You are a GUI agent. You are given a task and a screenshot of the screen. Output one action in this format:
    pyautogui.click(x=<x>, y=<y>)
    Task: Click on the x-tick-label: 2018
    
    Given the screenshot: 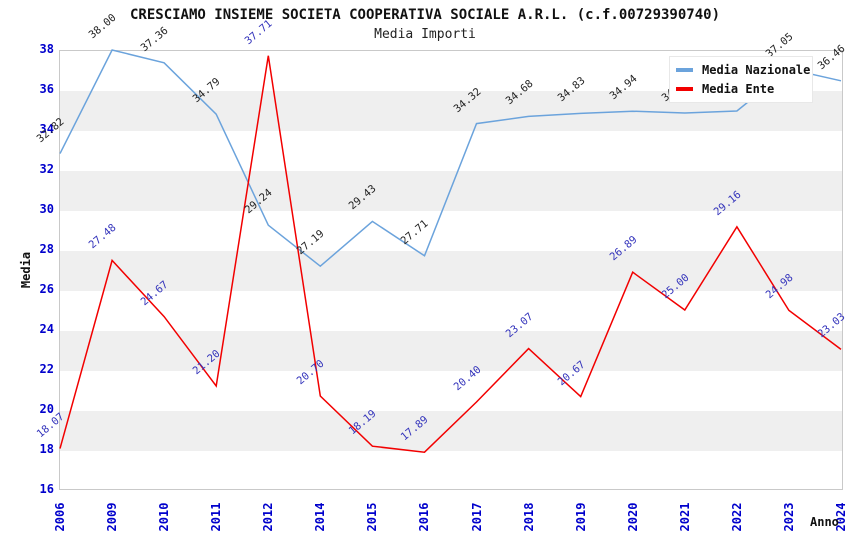 What is the action you would take?
    pyautogui.click(x=528, y=517)
    